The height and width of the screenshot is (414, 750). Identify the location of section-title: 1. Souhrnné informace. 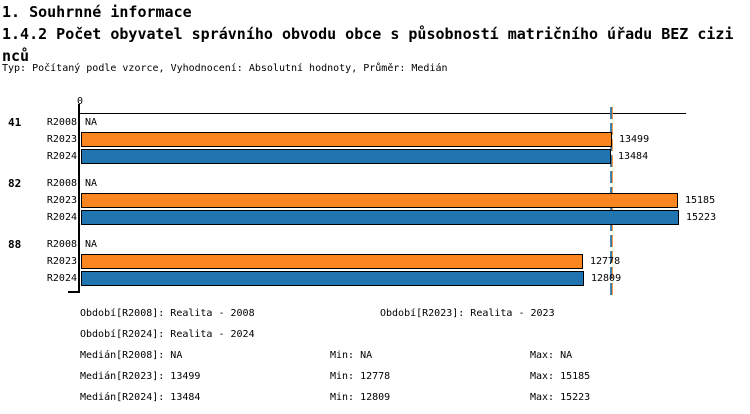
(97, 12).